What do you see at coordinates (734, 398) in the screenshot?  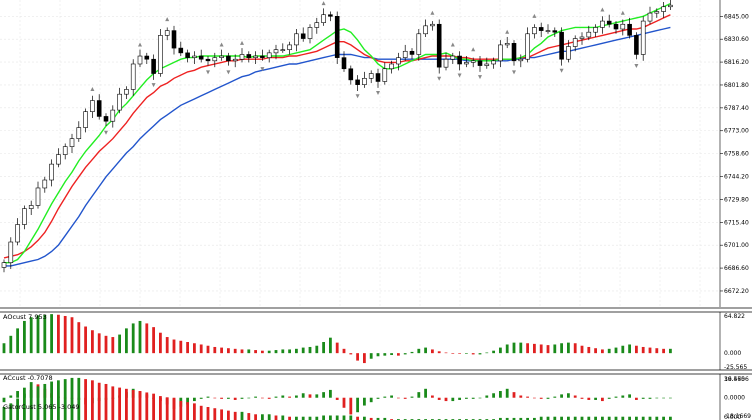 I see `accust-tick-label: 0.0000` at bounding box center [734, 398].